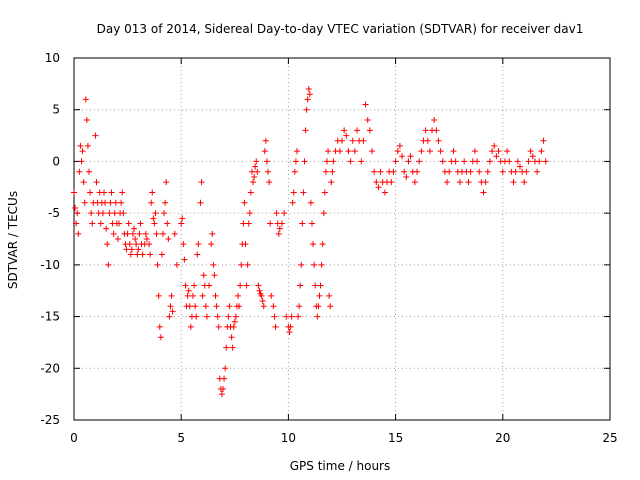  Describe the element at coordinates (56, 161) in the screenshot. I see `y-tick-label: 0` at that location.